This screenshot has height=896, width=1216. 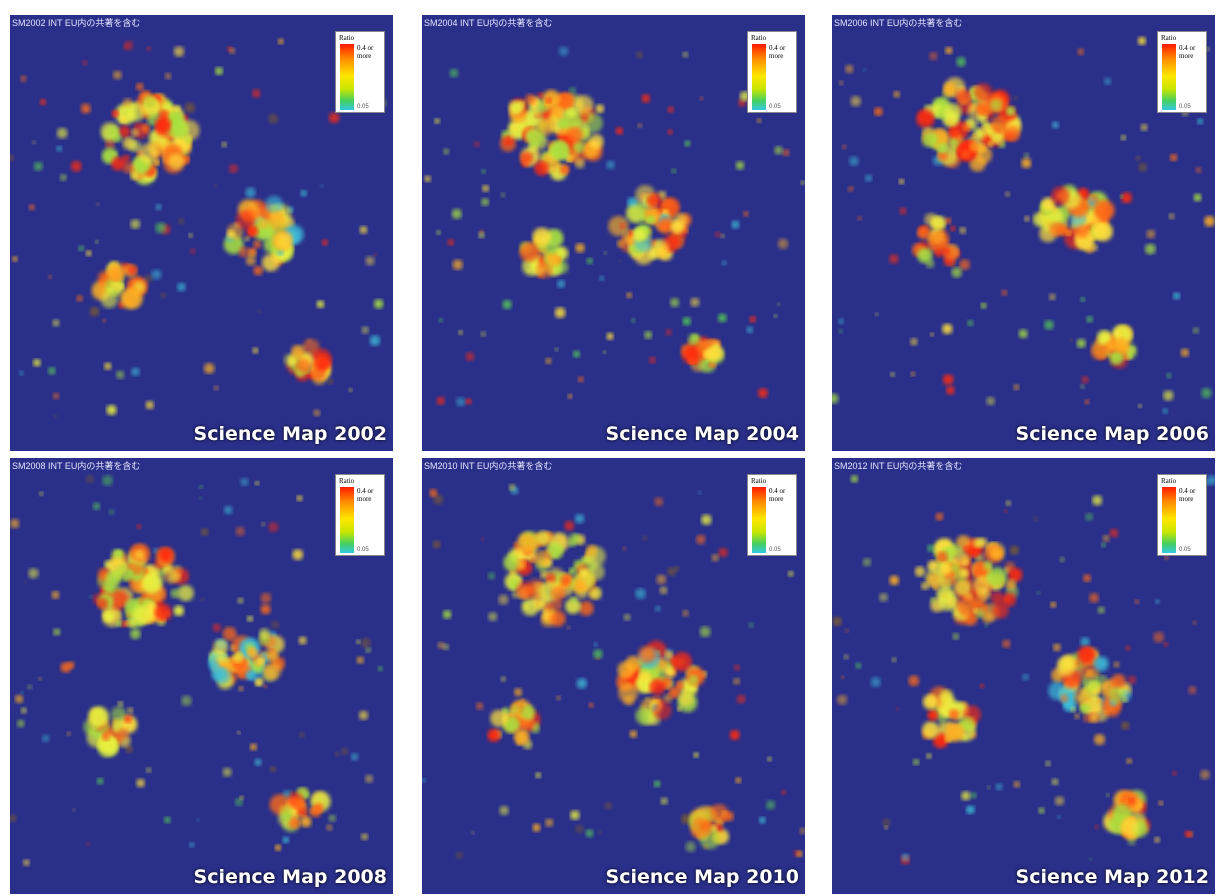 I want to click on blob-layer, so click(x=614, y=226).